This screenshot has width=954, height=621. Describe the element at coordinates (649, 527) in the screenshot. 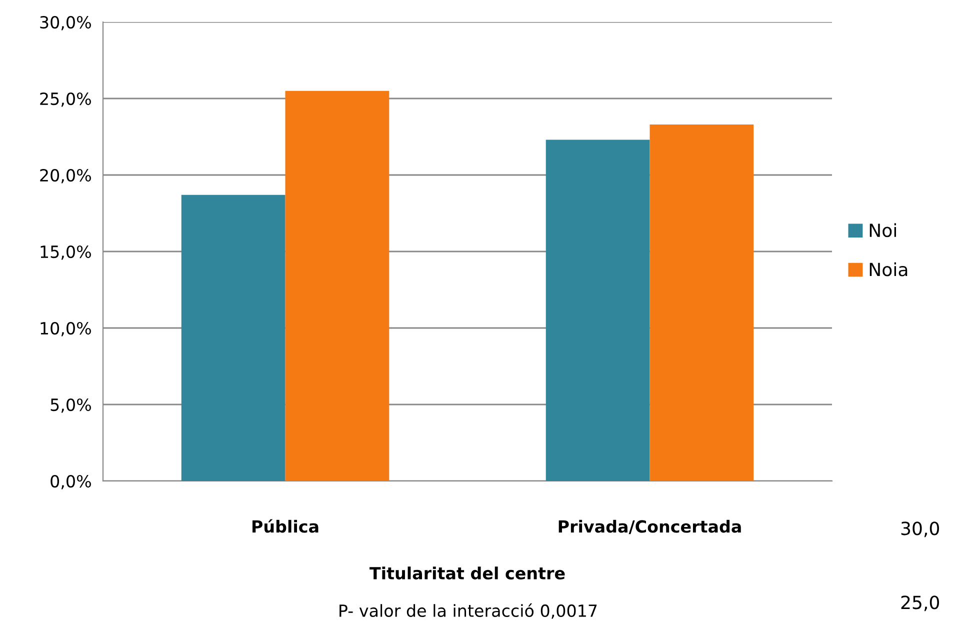

I see `x-tick-label: Privada/Concertada` at that location.